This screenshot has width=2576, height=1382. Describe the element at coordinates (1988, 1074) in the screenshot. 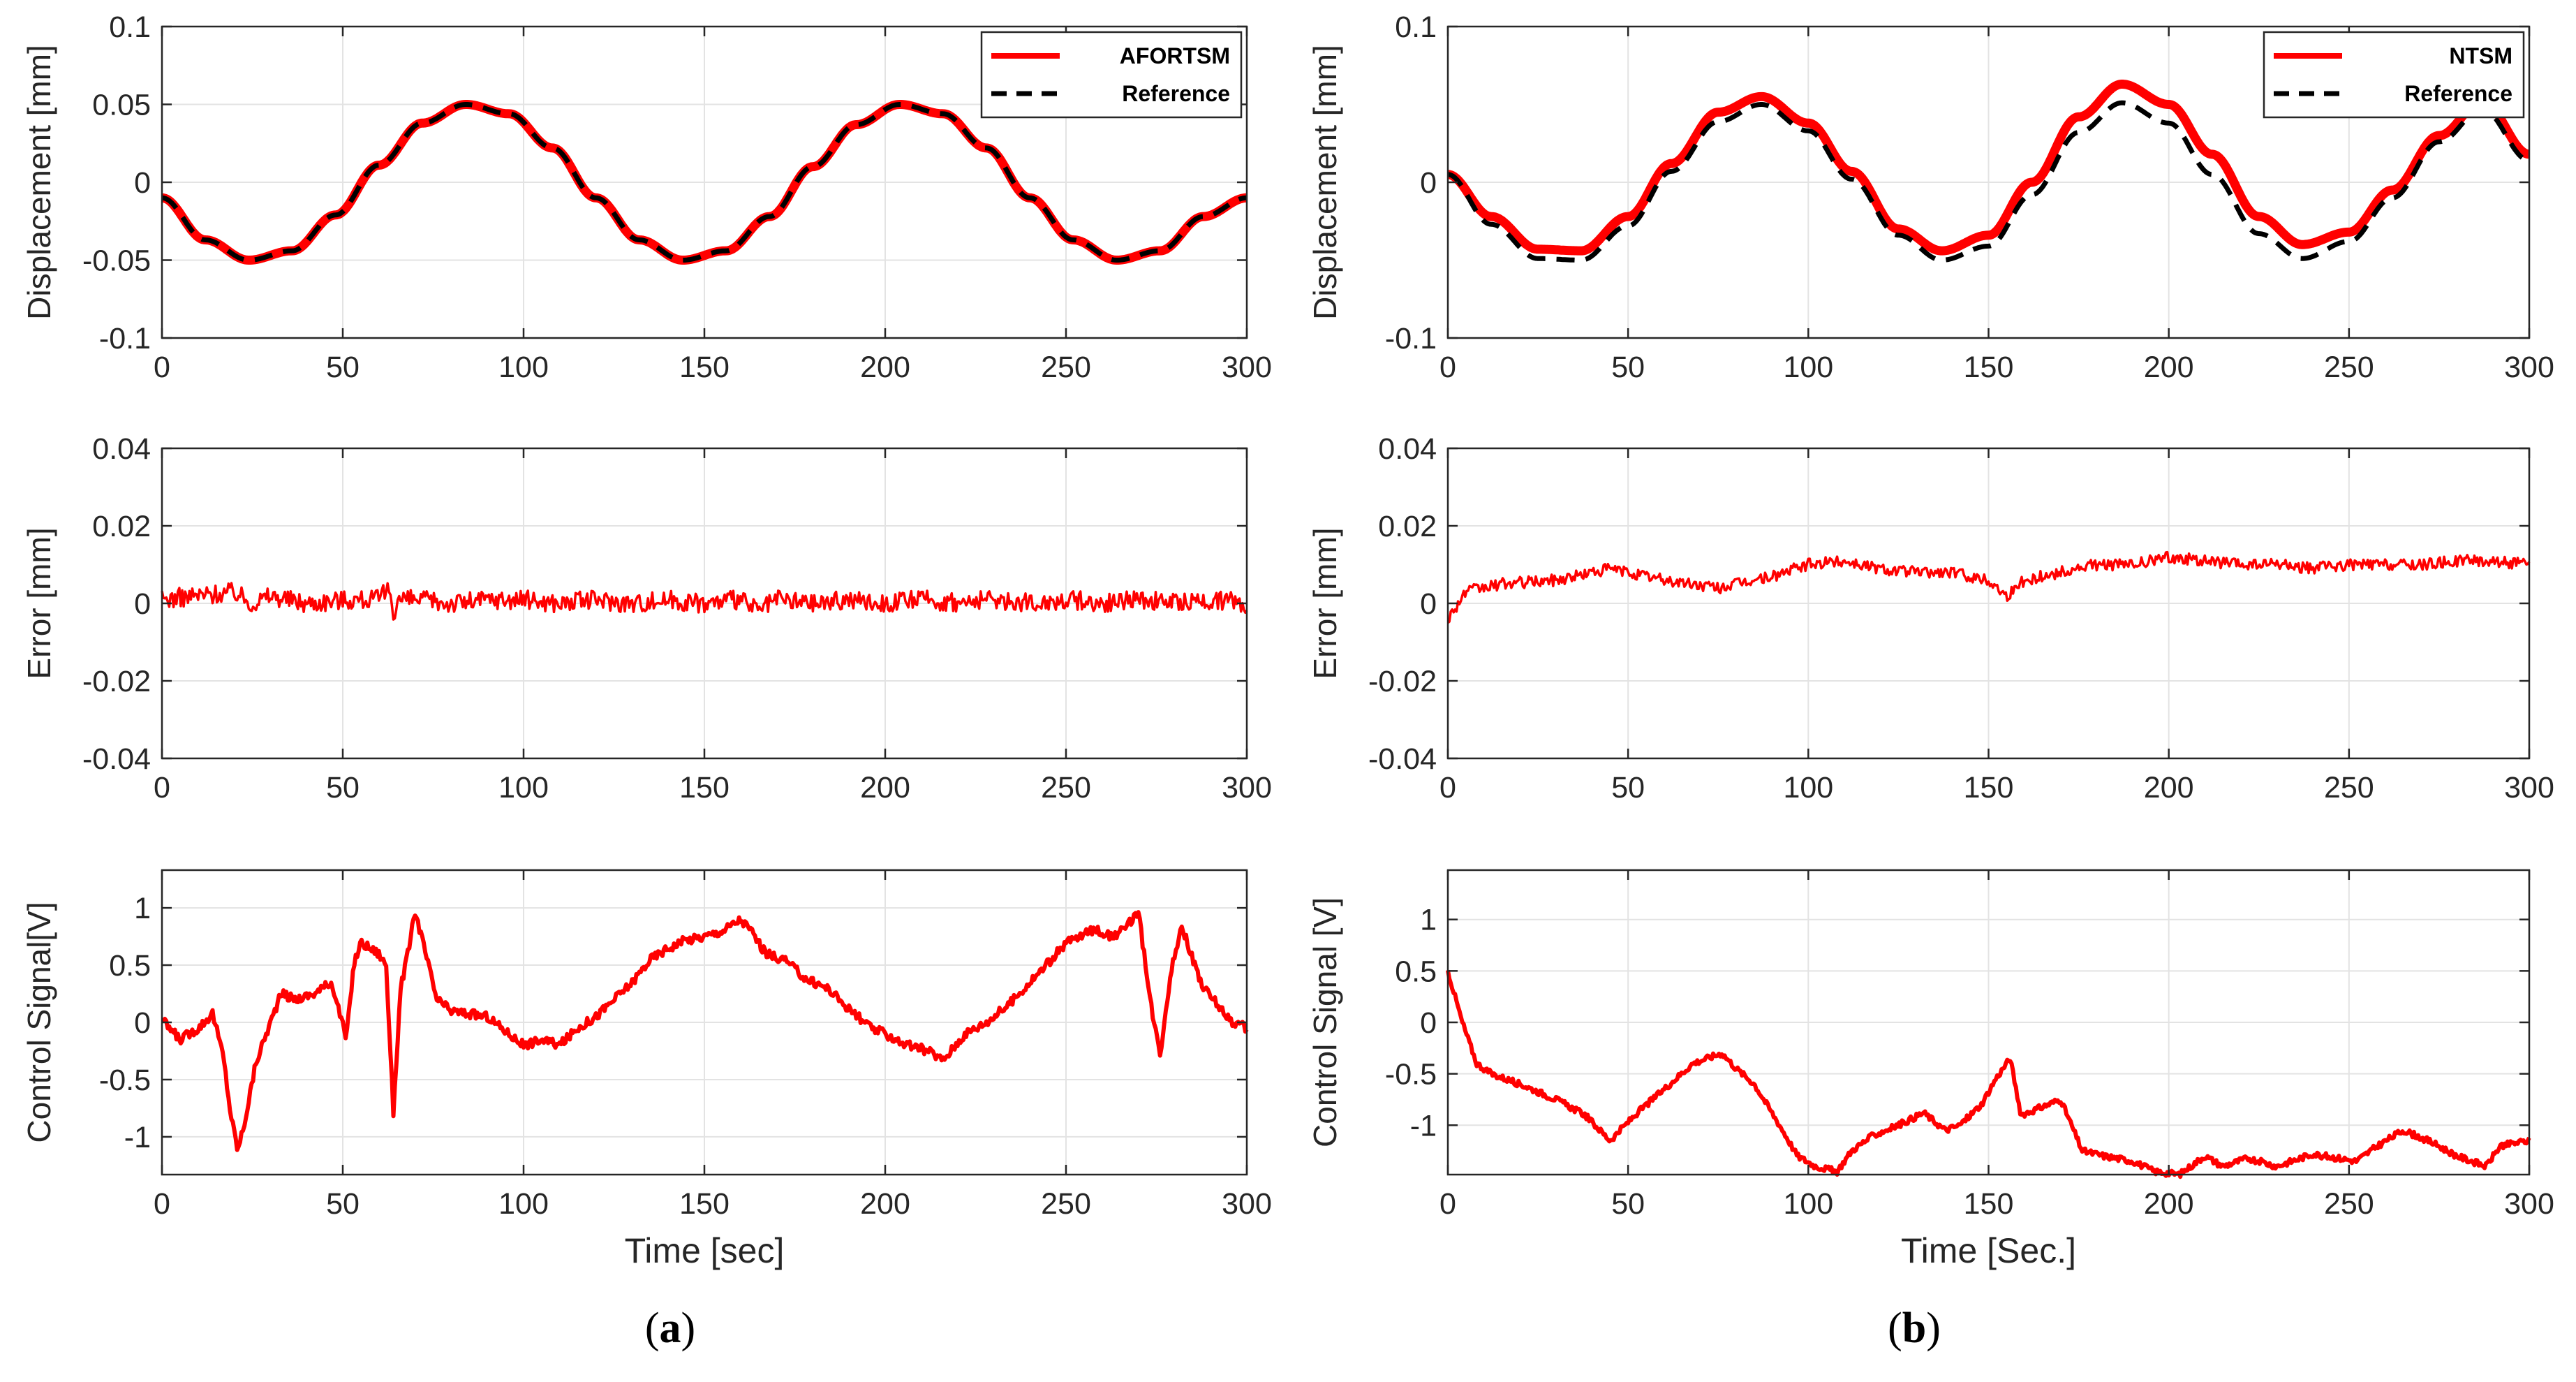

I see `series-line-ntsm-control` at that location.